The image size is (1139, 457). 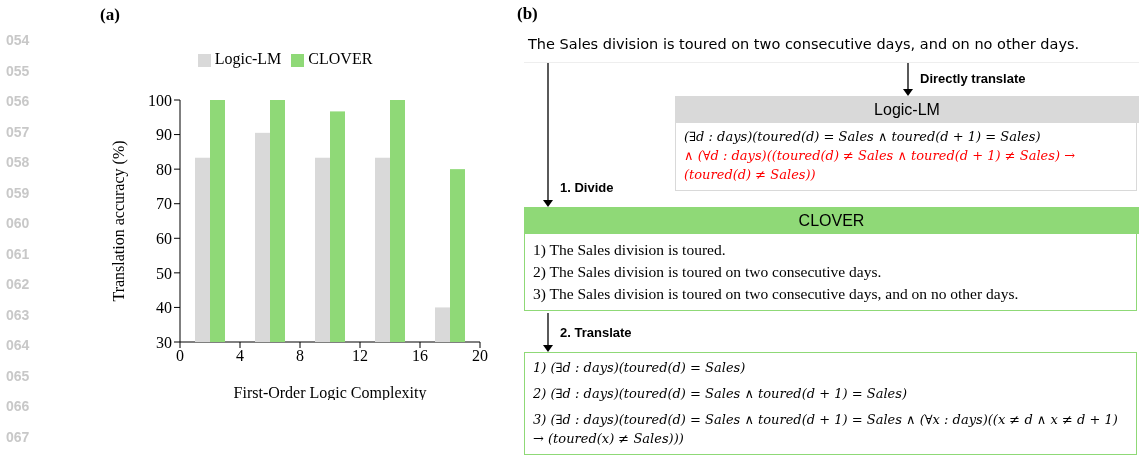 I want to click on text: (b), so click(x=527, y=14).